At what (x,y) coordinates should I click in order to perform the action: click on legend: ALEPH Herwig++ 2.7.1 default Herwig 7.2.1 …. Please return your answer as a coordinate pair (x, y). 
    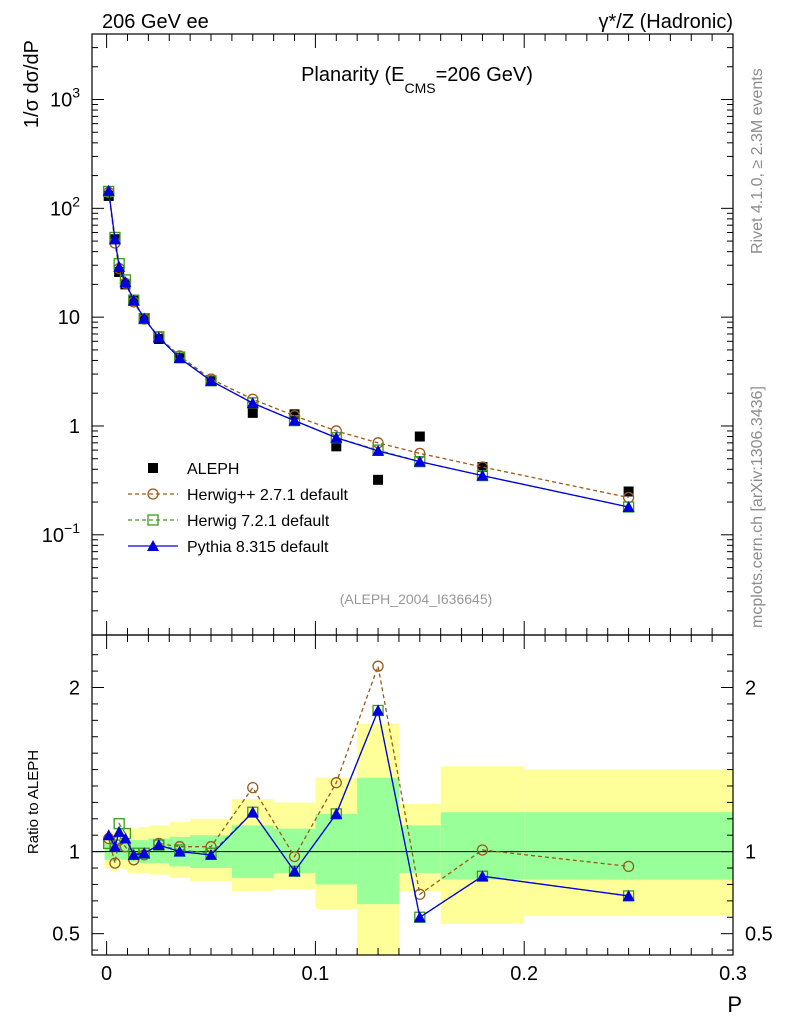
    Looking at the image, I should click on (238, 508).